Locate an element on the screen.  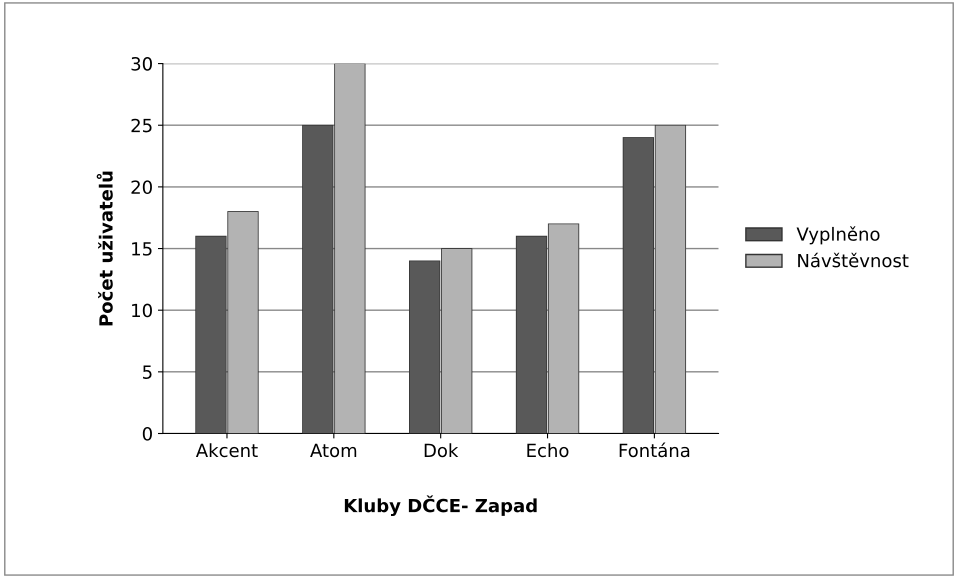
x-tick-label: Akcent is located at coordinates (227, 450).